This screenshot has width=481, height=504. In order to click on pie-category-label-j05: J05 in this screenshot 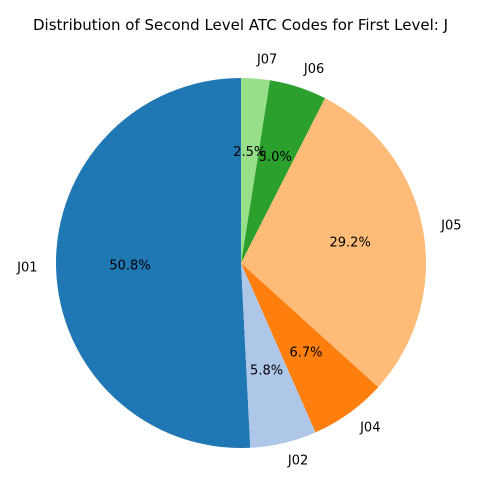, I will do `click(450, 226)`.